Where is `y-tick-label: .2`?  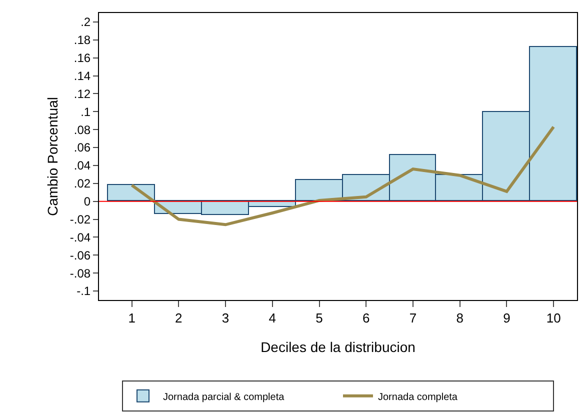
y-tick-label: .2 is located at coordinates (85, 22).